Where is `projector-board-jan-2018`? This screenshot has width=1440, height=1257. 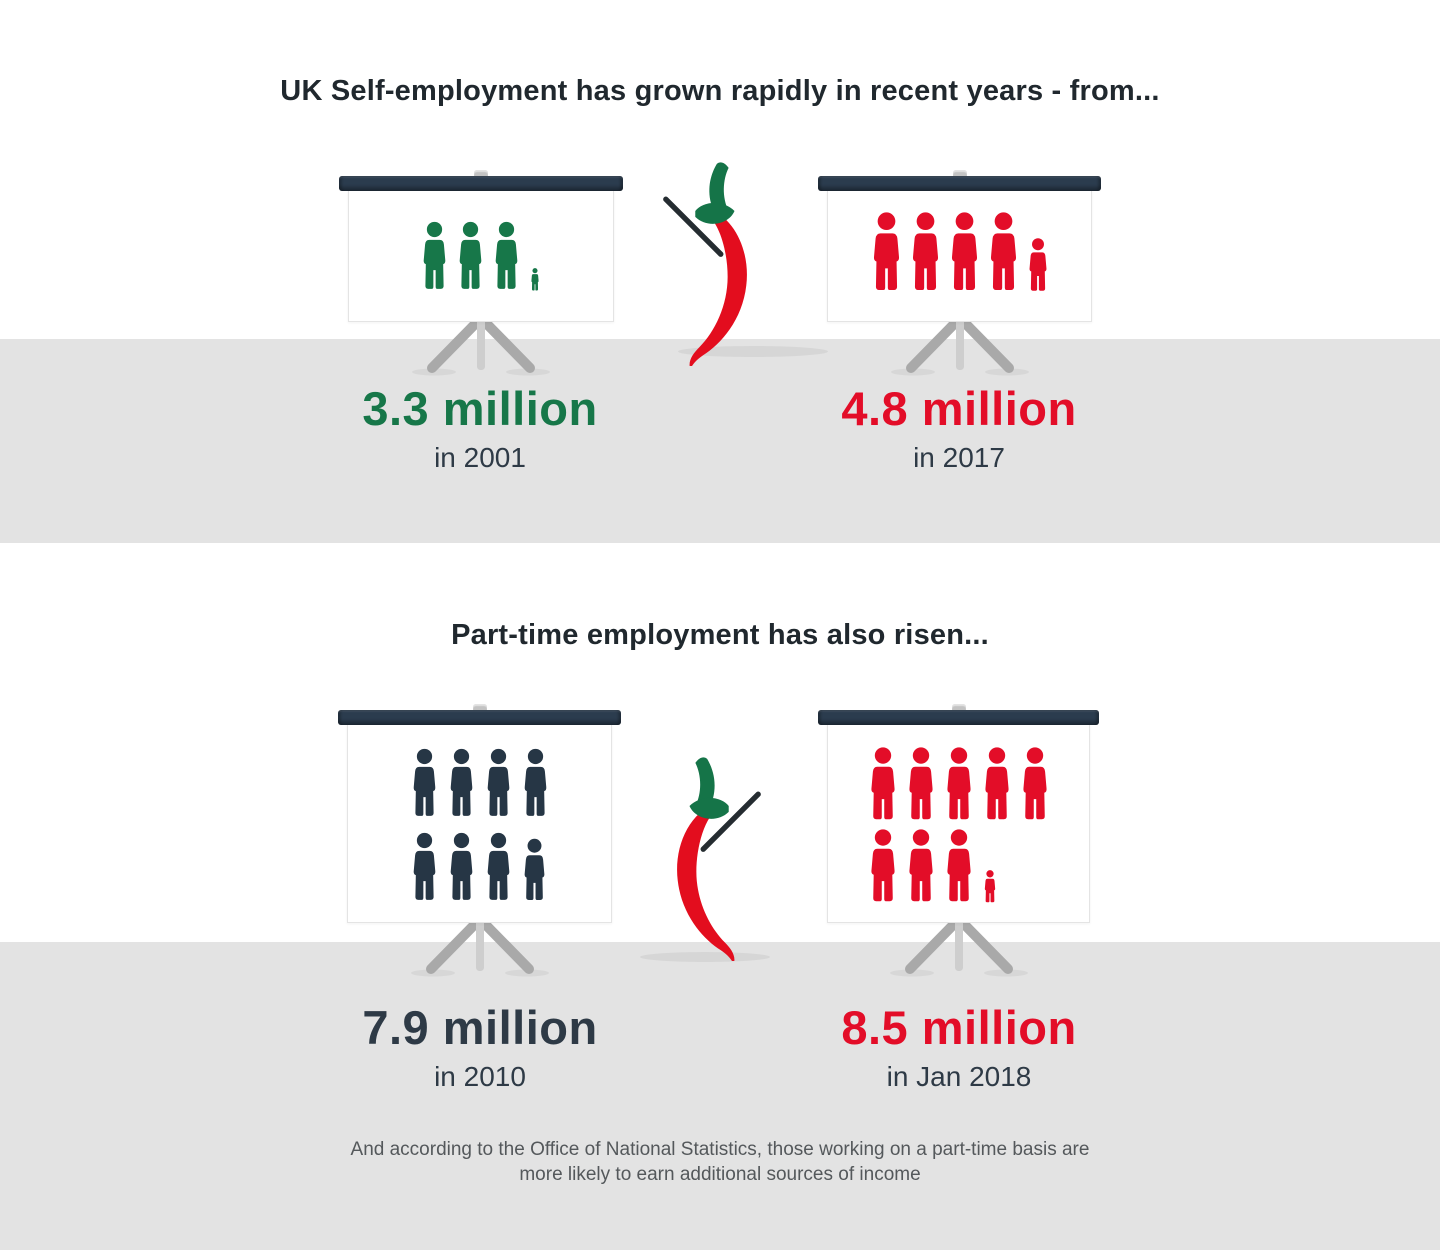
projector-board-jan-2018 is located at coordinates (958, 844).